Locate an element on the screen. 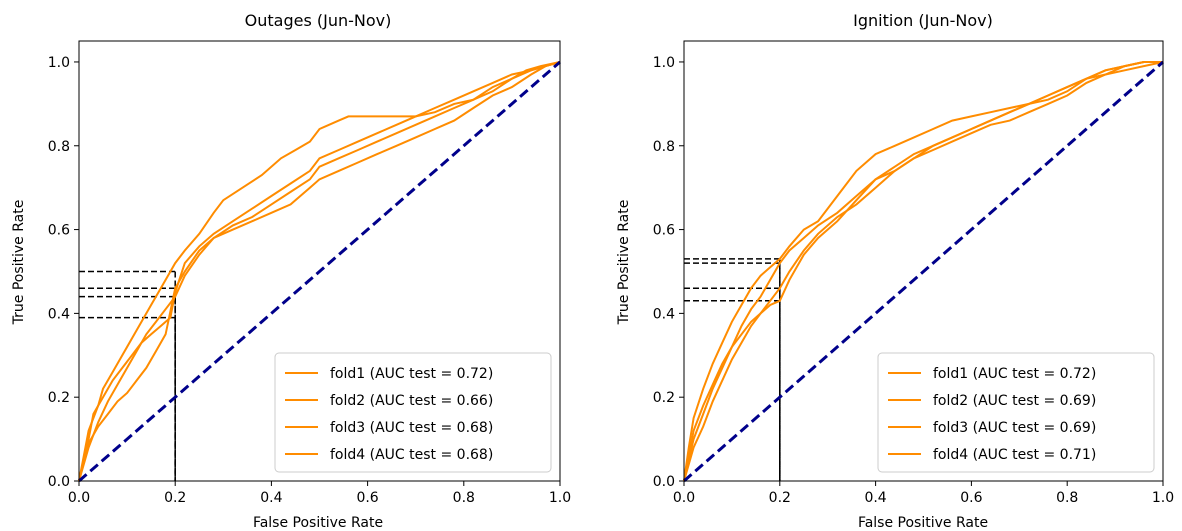 Image resolution: width=1182 pixels, height=531 pixels. legend-entry: fold2 (AUC test = 0.66) is located at coordinates (411, 401).